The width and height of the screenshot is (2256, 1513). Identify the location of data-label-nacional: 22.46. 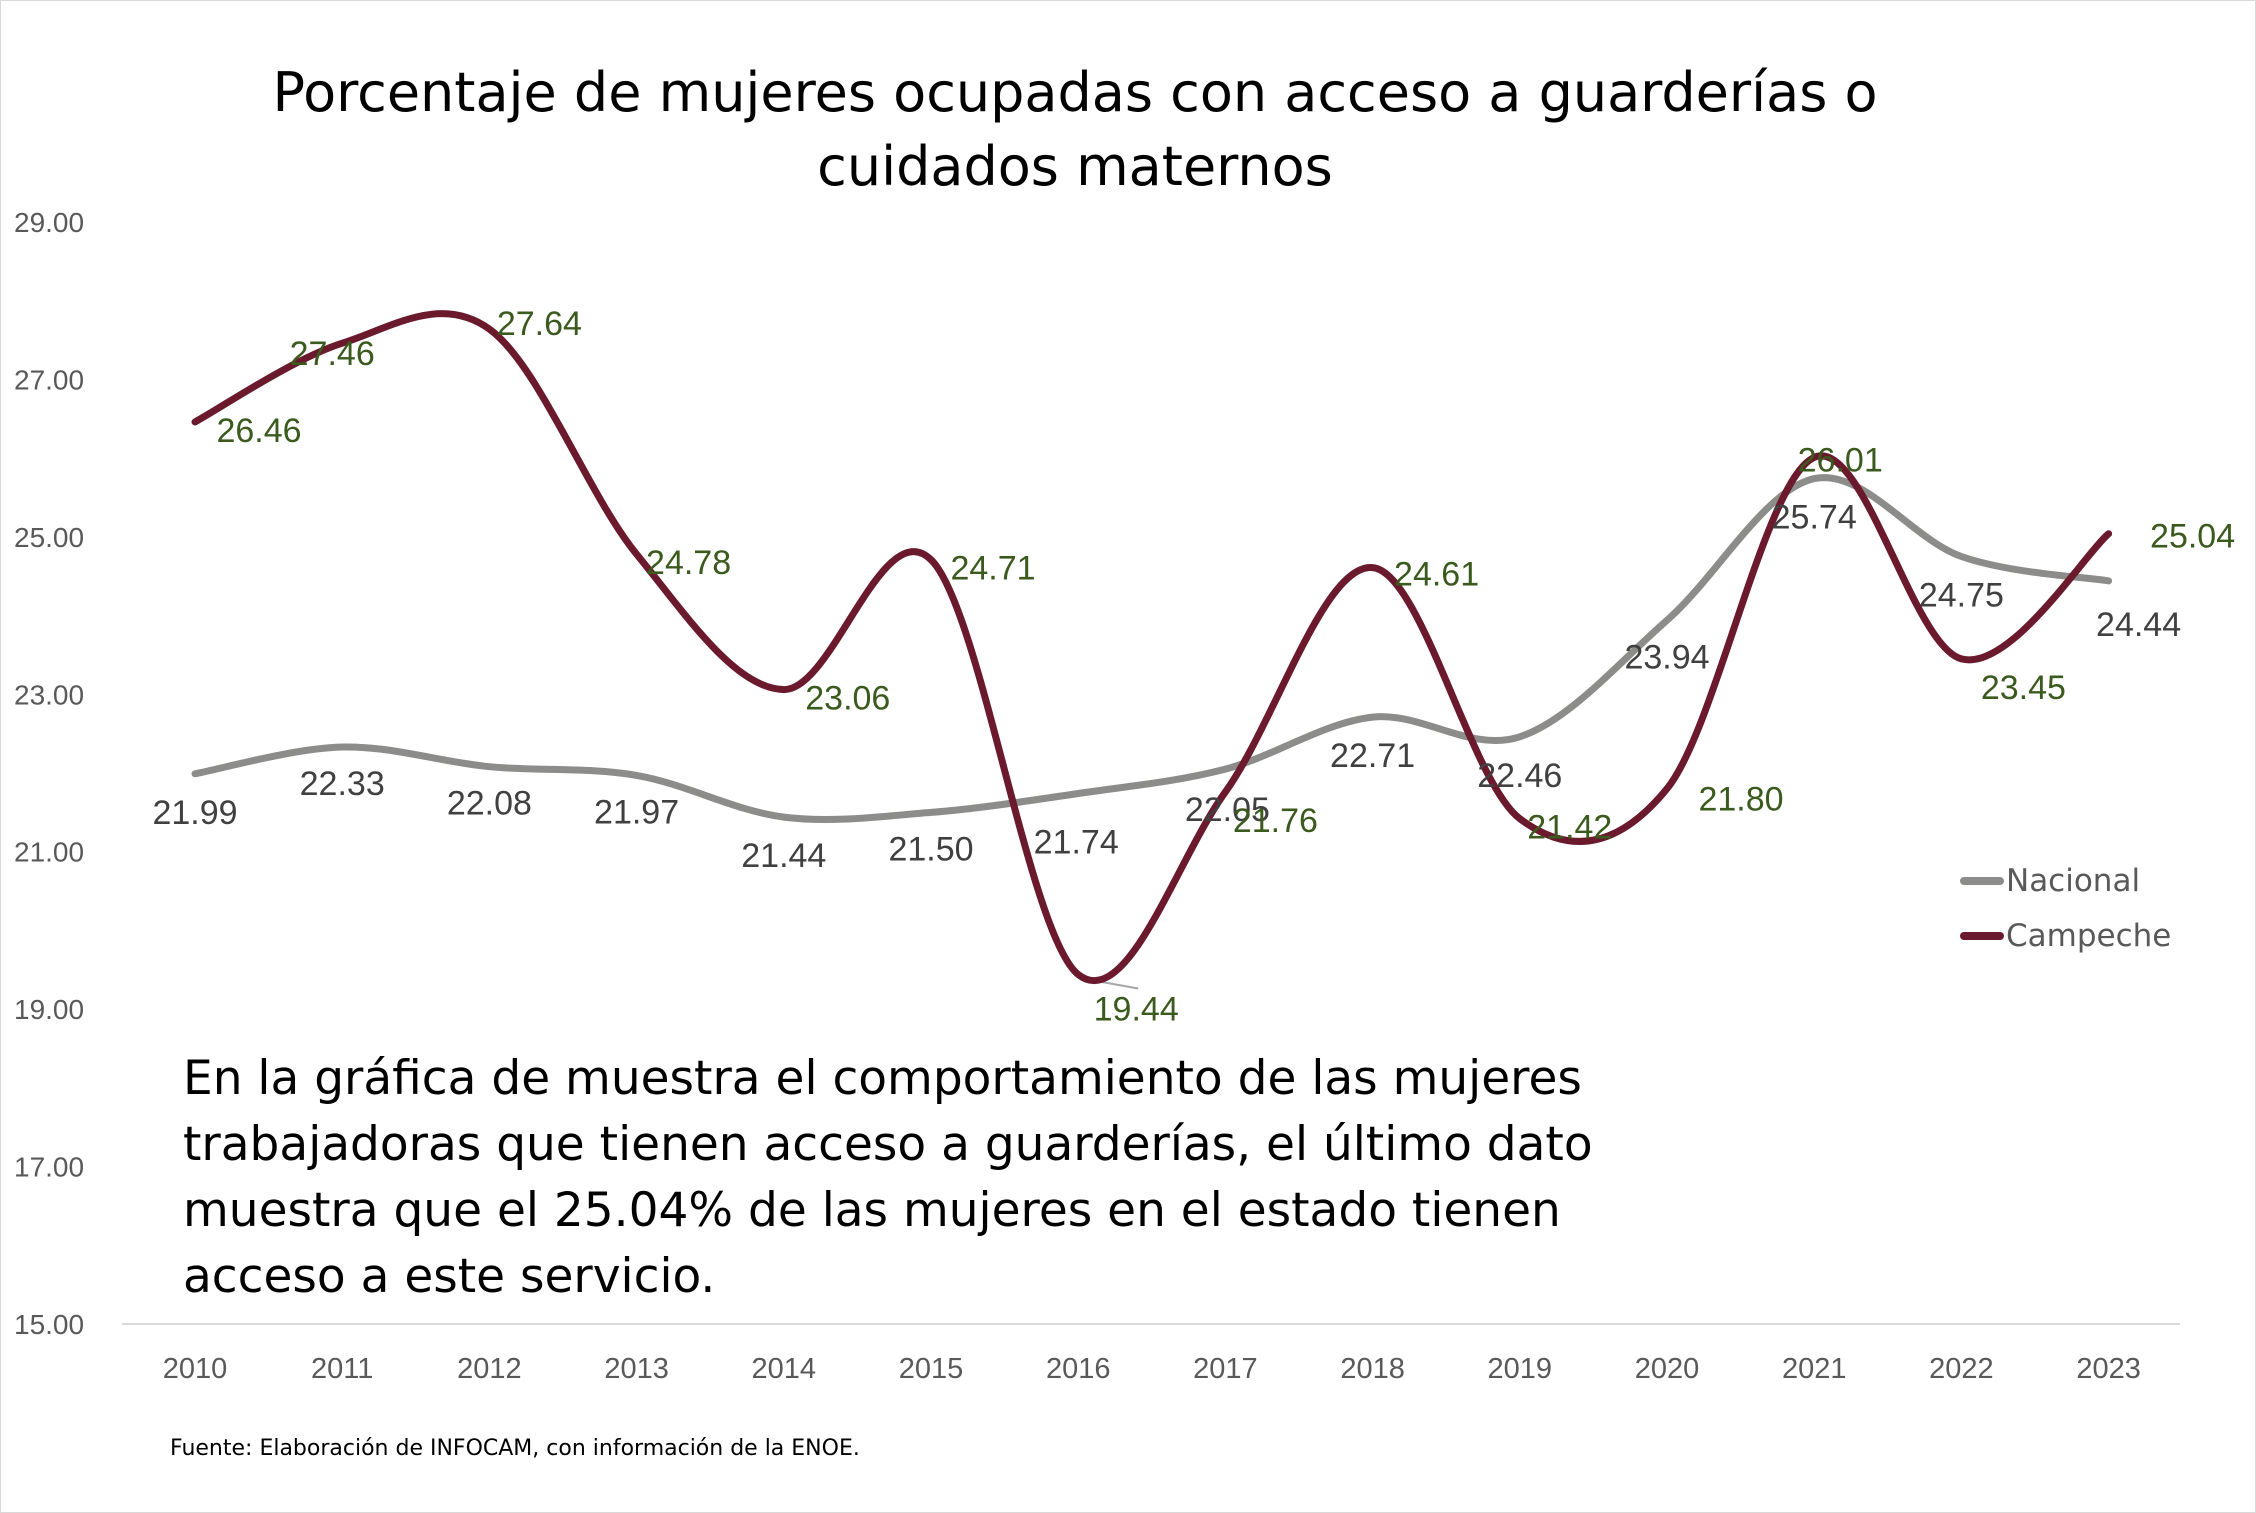
(1519, 776).